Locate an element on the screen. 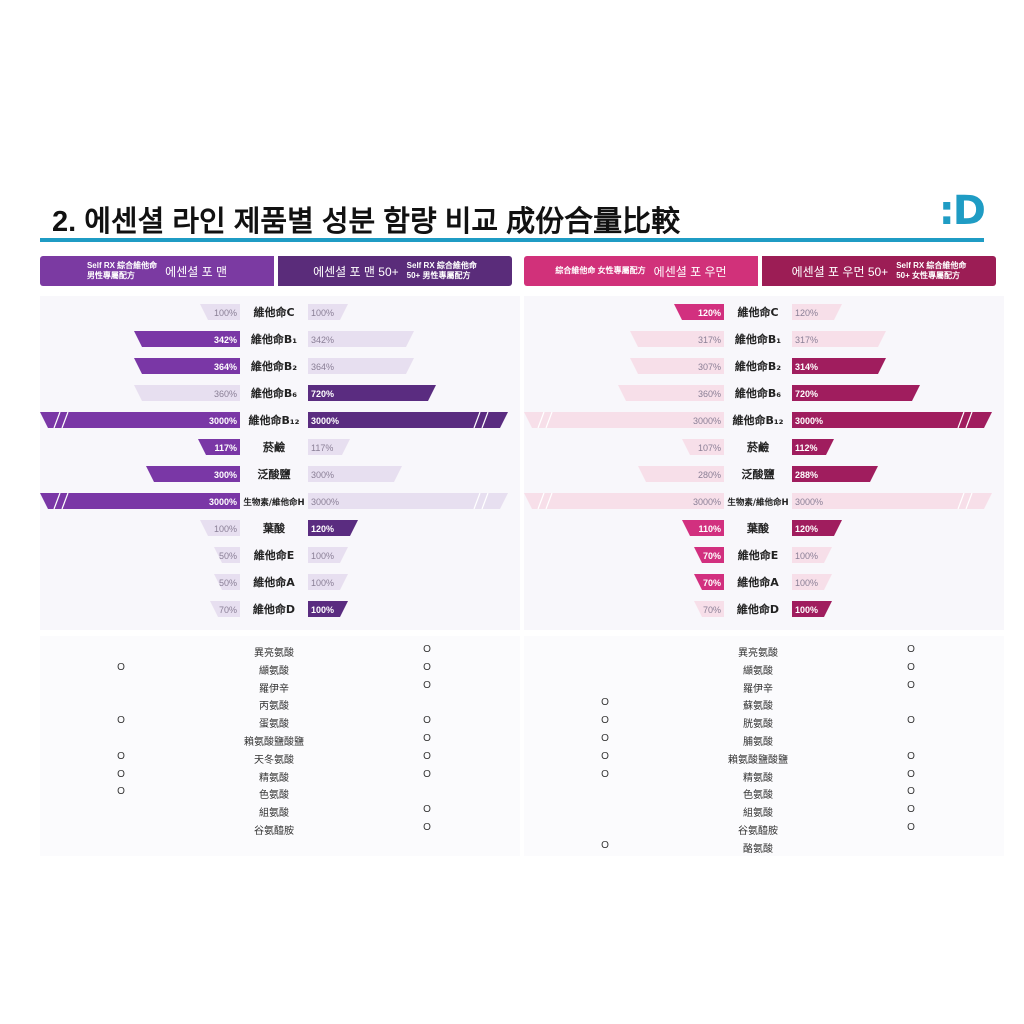  men-amino-row: O 精氨酸 O is located at coordinates (280, 776).